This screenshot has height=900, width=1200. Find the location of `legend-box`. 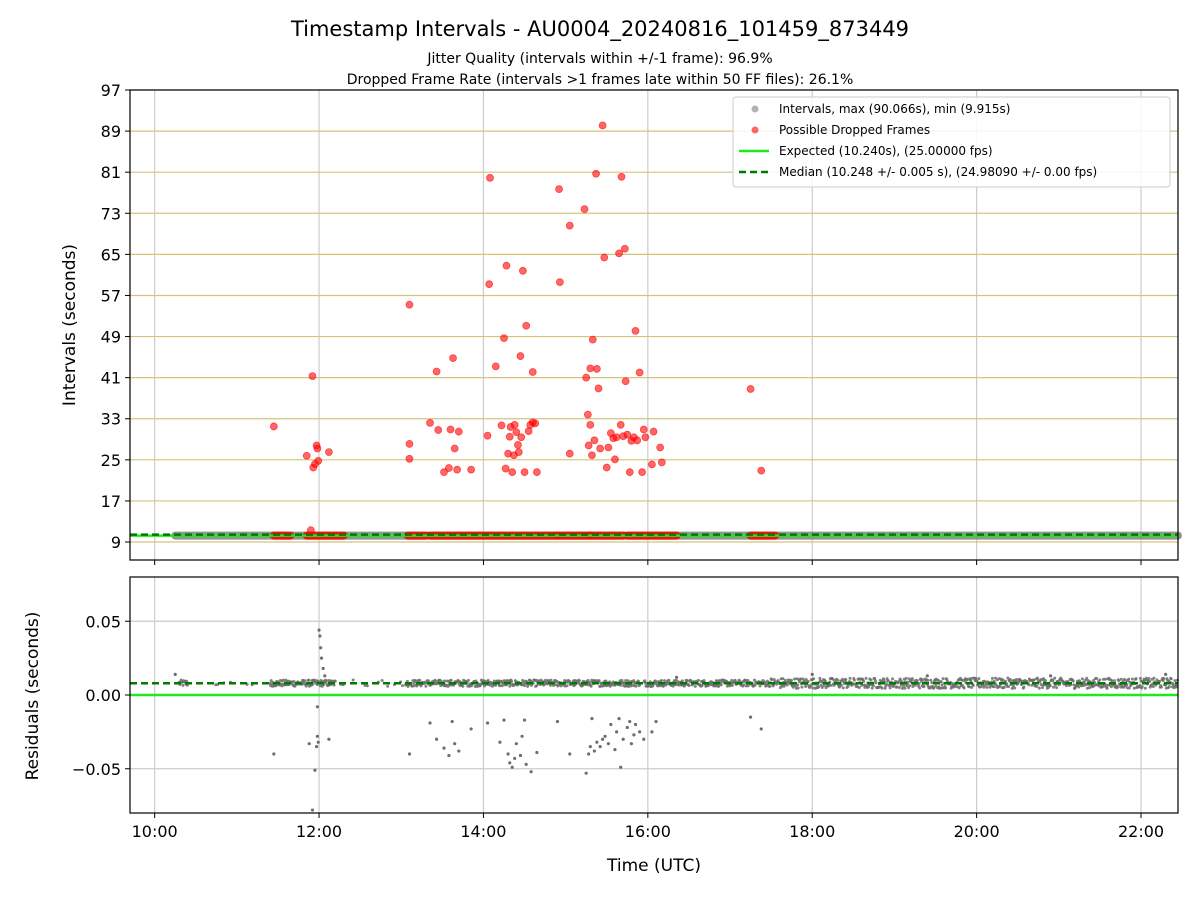

legend-box is located at coordinates (951, 142).